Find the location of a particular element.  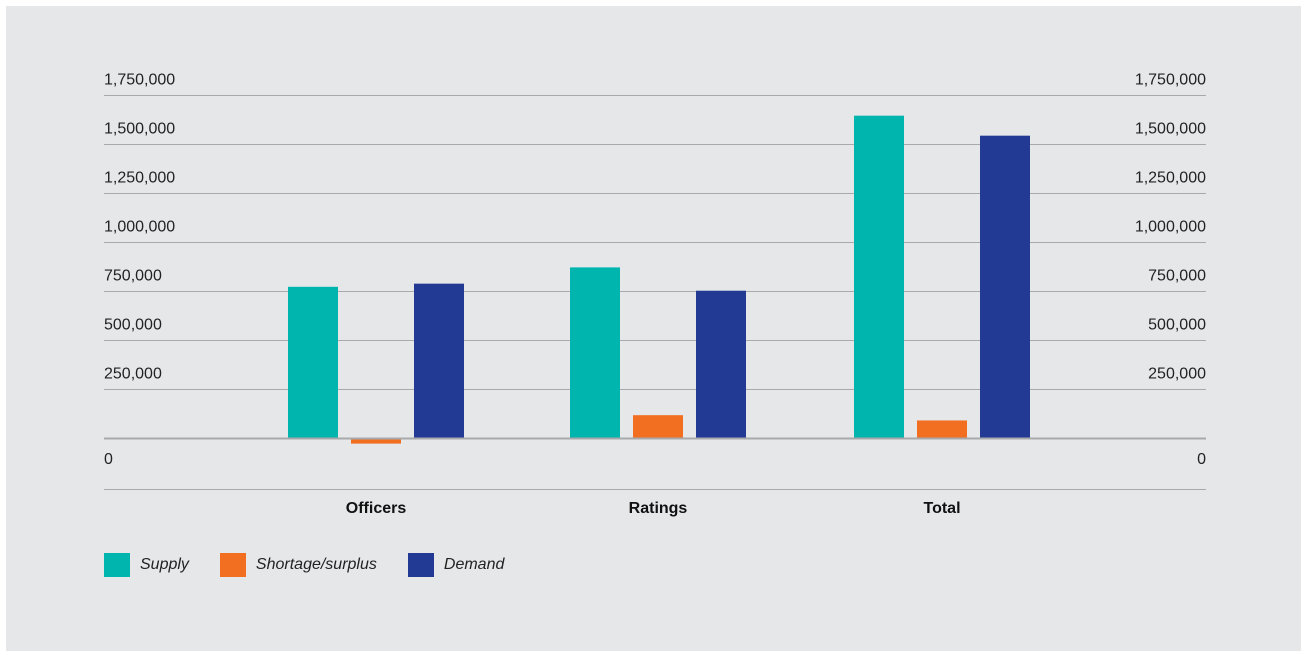

y-tick-label-right: 750,000 is located at coordinates (1177, 276).